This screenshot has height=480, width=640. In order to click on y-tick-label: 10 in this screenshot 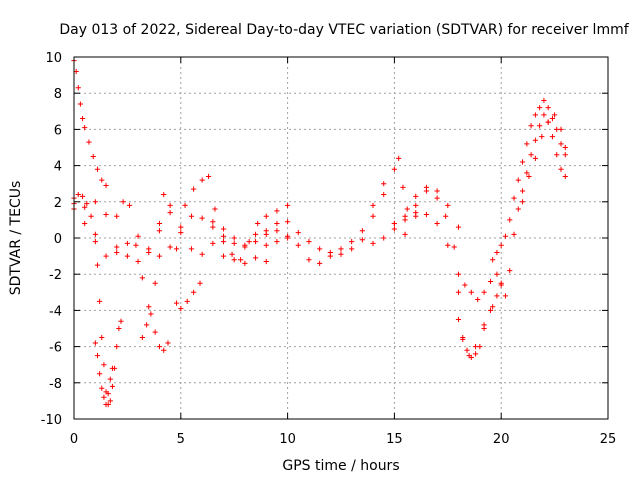, I will do `click(53, 58)`.